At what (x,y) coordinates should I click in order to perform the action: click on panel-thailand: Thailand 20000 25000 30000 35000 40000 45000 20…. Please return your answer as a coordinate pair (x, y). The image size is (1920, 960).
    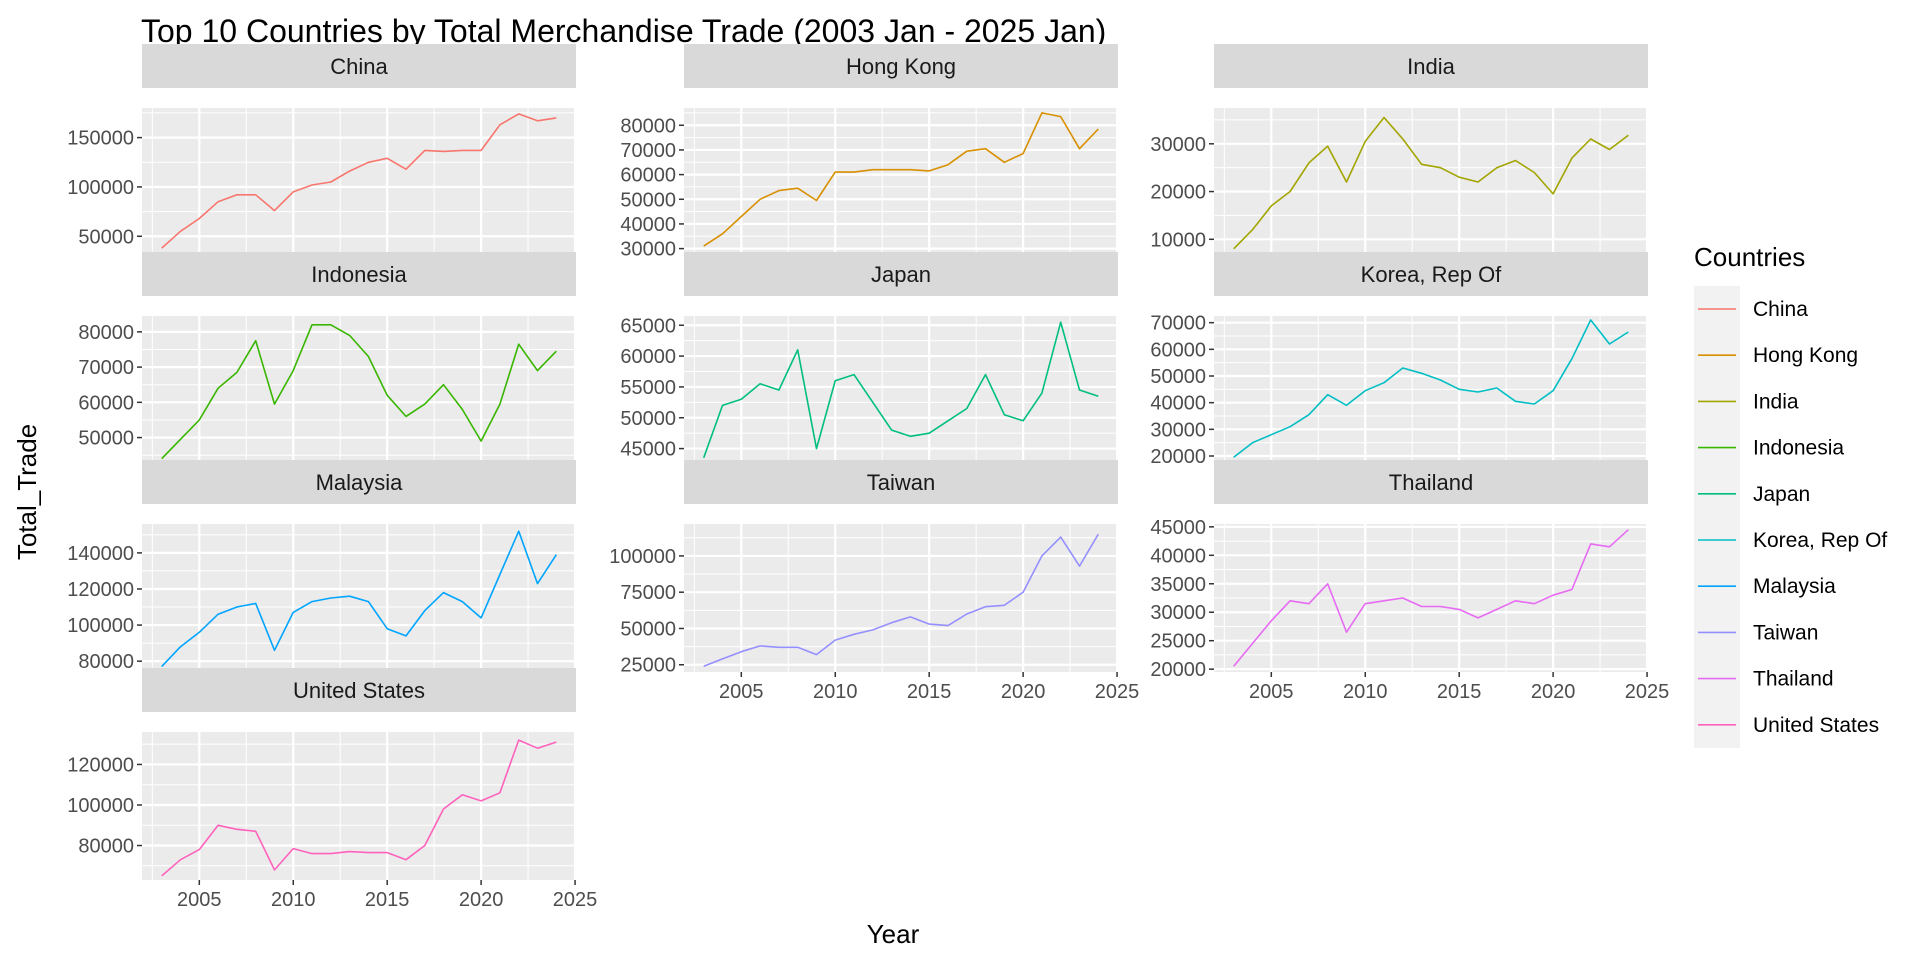
    Looking at the image, I should click on (1409, 581).